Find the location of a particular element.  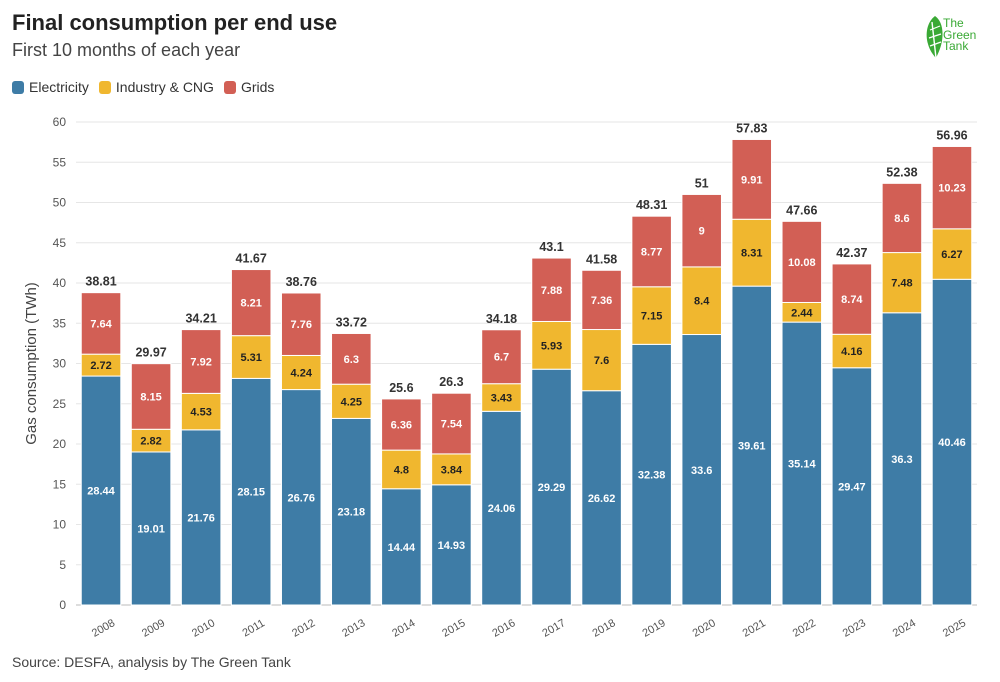

bar-segment-industry-cng-2011 is located at coordinates (251, 357).